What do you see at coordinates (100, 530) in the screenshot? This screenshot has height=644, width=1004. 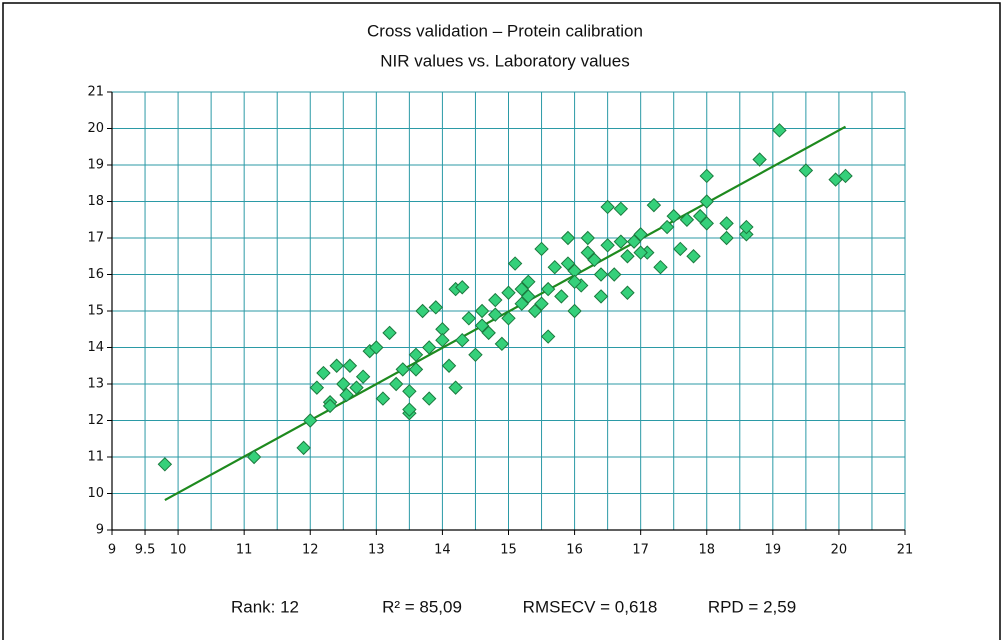 I see `y-tick-label: 9` at bounding box center [100, 530].